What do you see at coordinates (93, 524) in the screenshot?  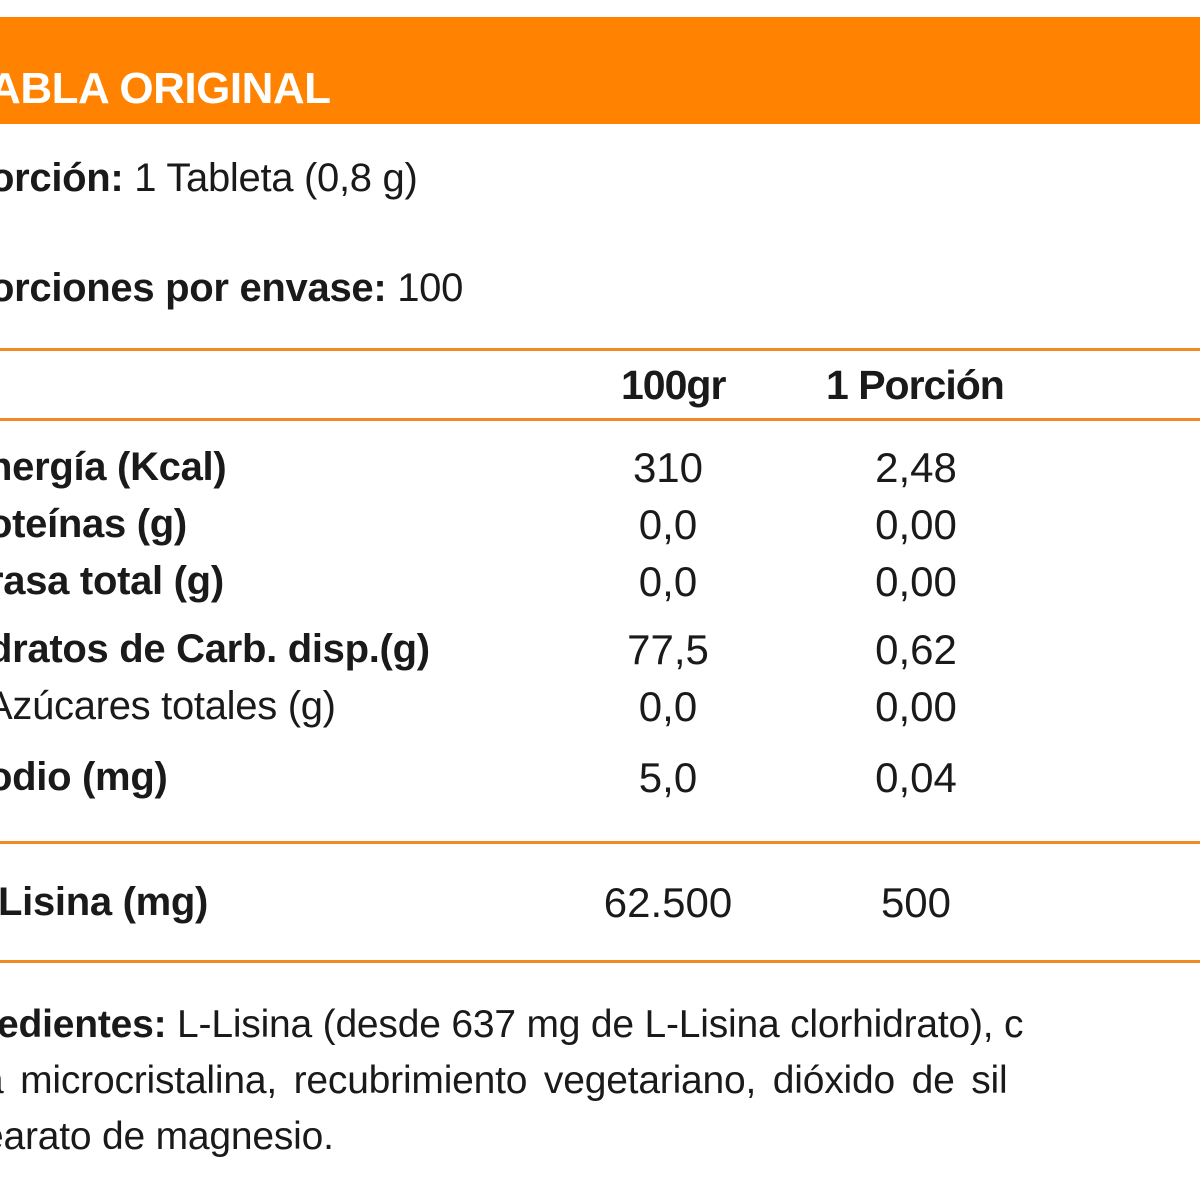 I see `row-label-proteinas: oteínas (g)` at bounding box center [93, 524].